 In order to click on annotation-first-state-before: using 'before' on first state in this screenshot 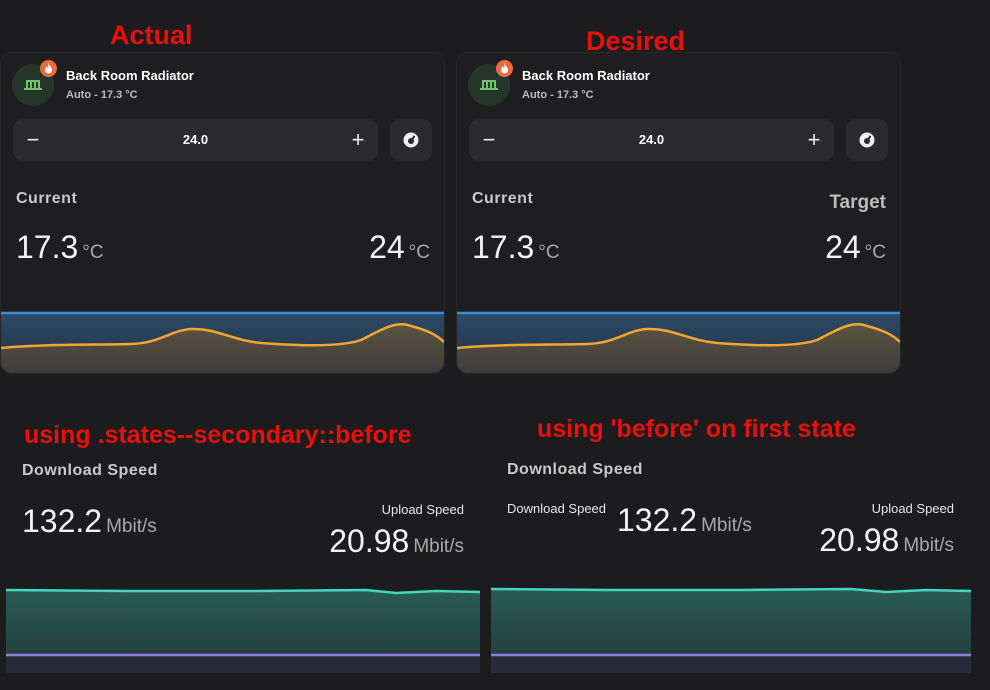, I will do `click(696, 429)`.